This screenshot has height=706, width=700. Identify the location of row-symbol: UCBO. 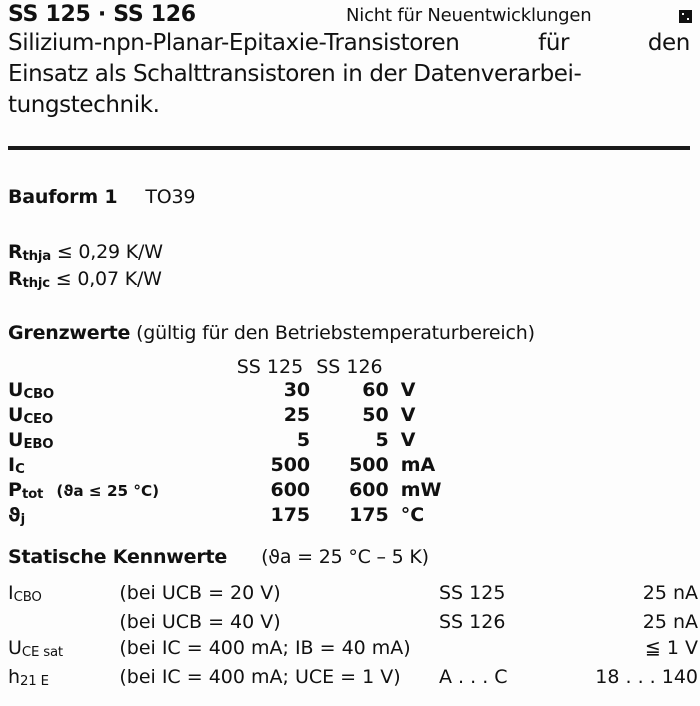
(119, 391).